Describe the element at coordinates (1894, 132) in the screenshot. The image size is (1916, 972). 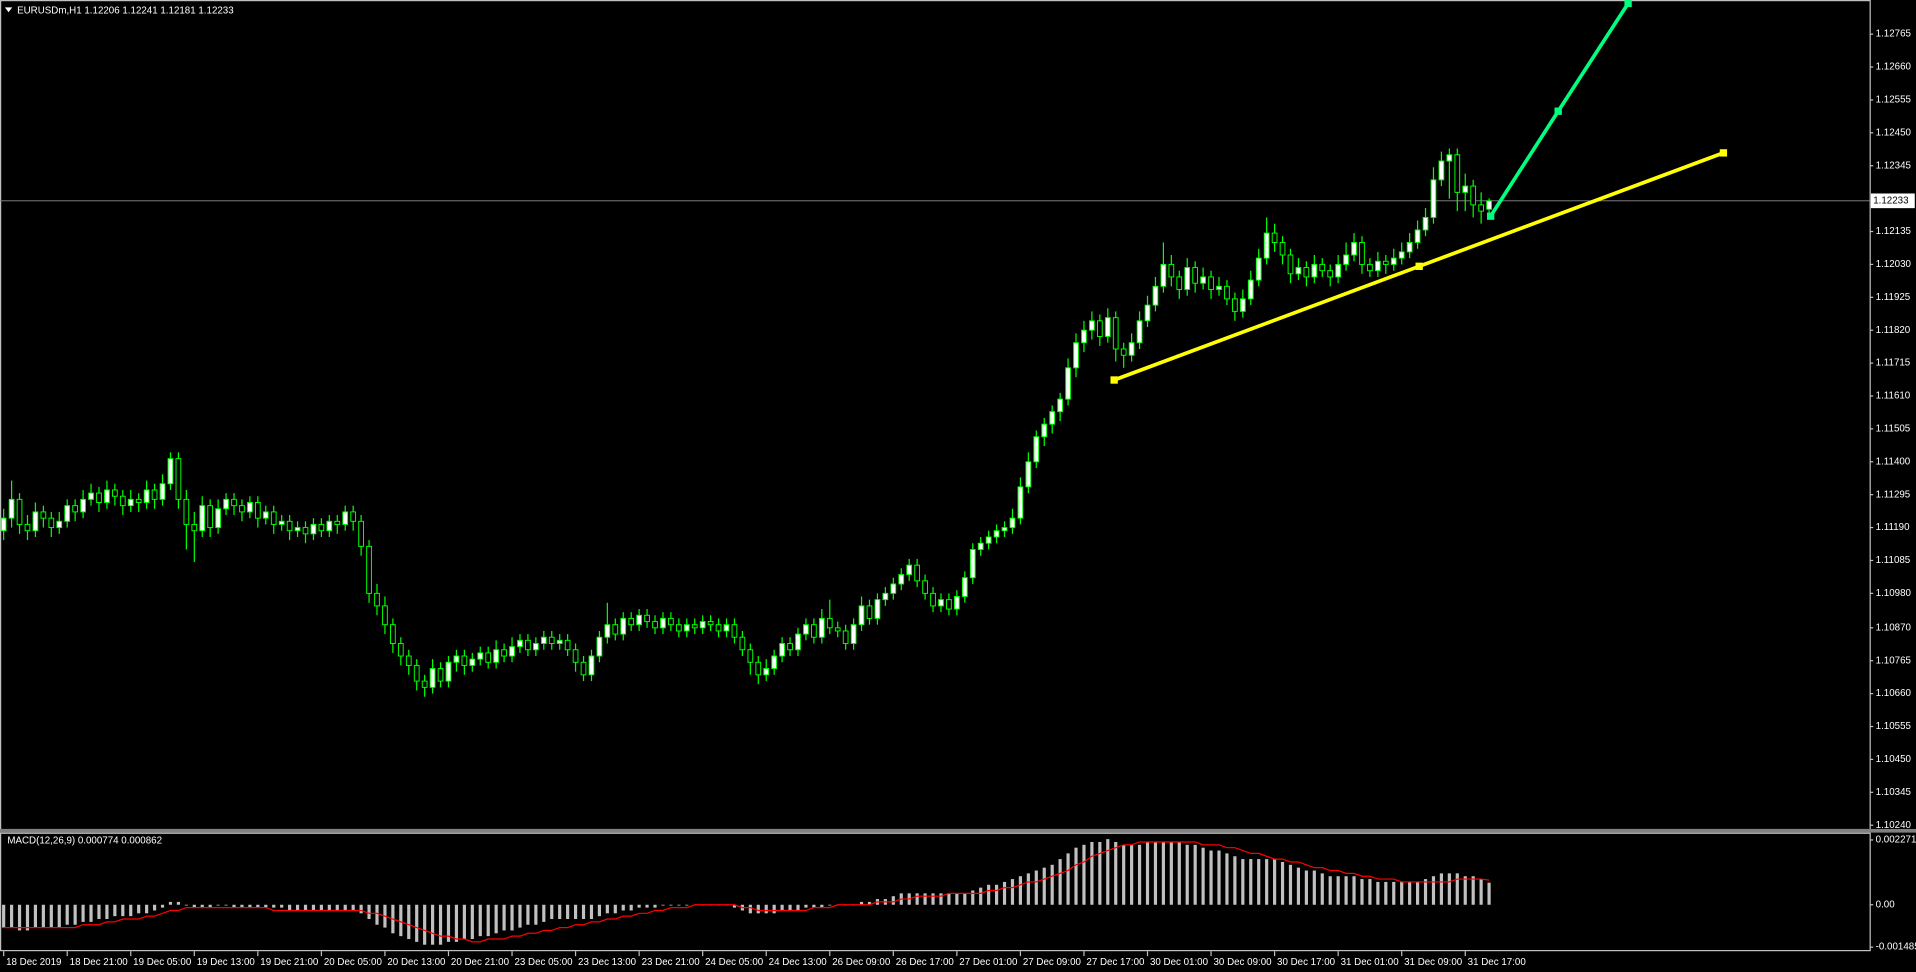
I see `y-tick-label: 1.12450` at that location.